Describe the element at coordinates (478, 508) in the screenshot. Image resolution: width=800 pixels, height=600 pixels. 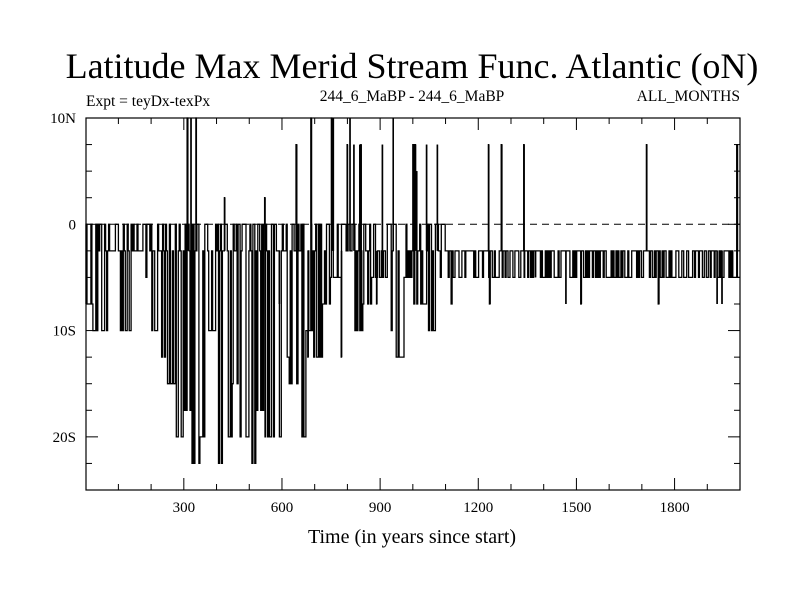
I see `x-tick-label: 1200` at that location.